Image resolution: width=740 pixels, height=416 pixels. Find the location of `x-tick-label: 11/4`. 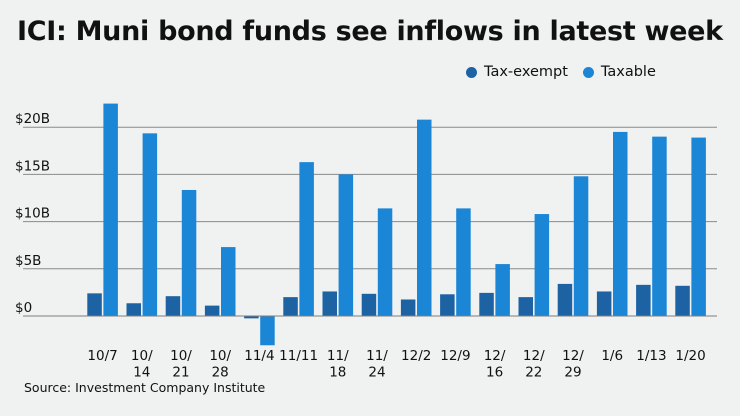

x-tick-label: 11/4 is located at coordinates (259, 356).